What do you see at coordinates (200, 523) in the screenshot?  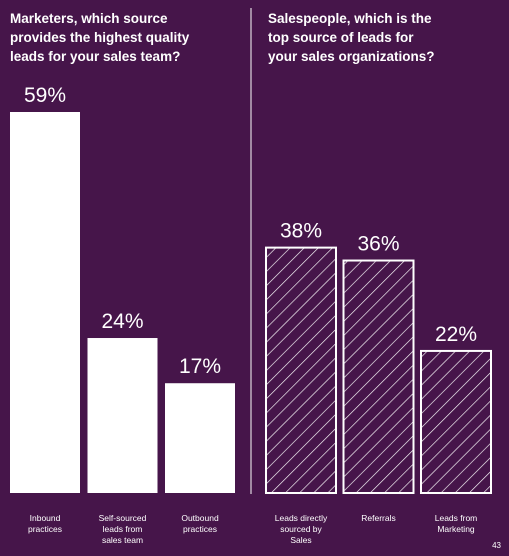 I see `category-label-left-2: Outbound practices` at bounding box center [200, 523].